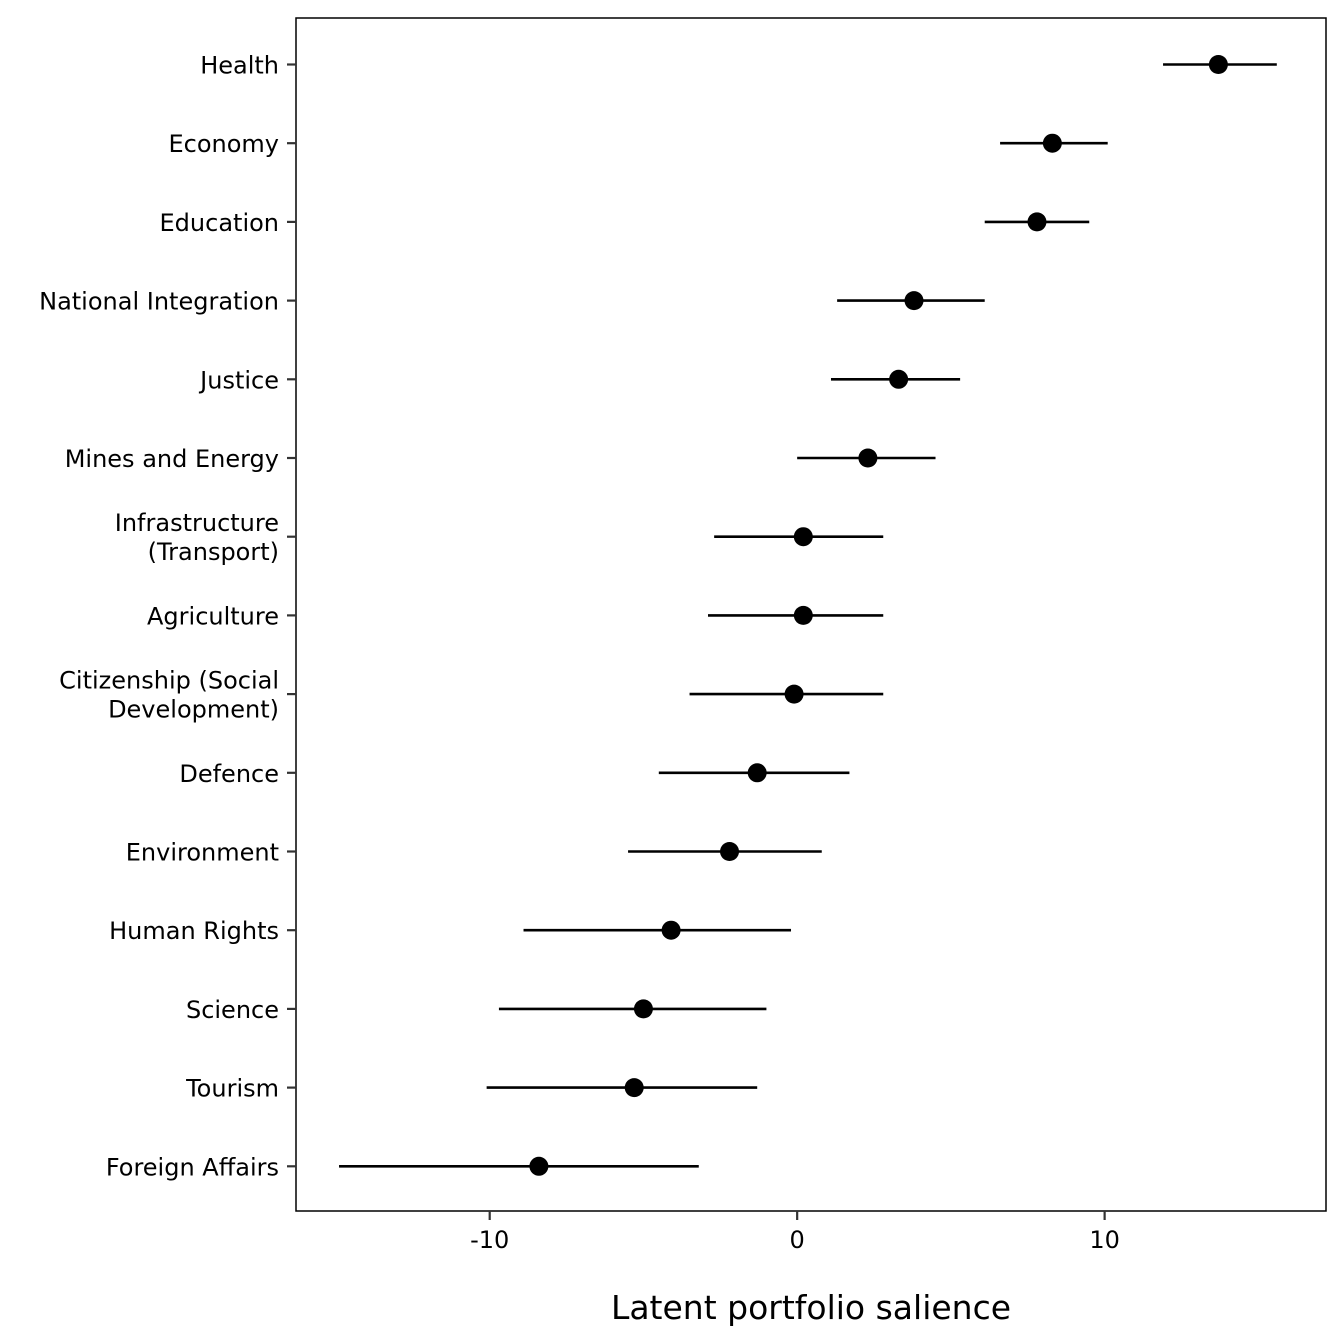 The image size is (1344, 1344). What do you see at coordinates (223, 144) in the screenshot?
I see `y-tick-label: Economy` at bounding box center [223, 144].